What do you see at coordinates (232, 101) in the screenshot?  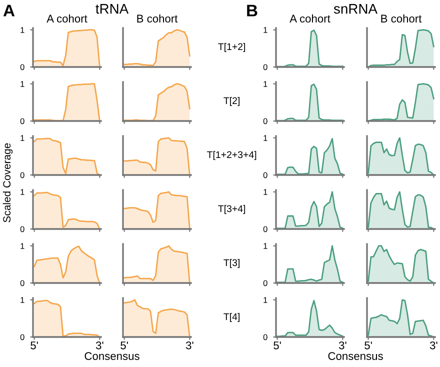 I see `text: T[2]` at bounding box center [232, 101].